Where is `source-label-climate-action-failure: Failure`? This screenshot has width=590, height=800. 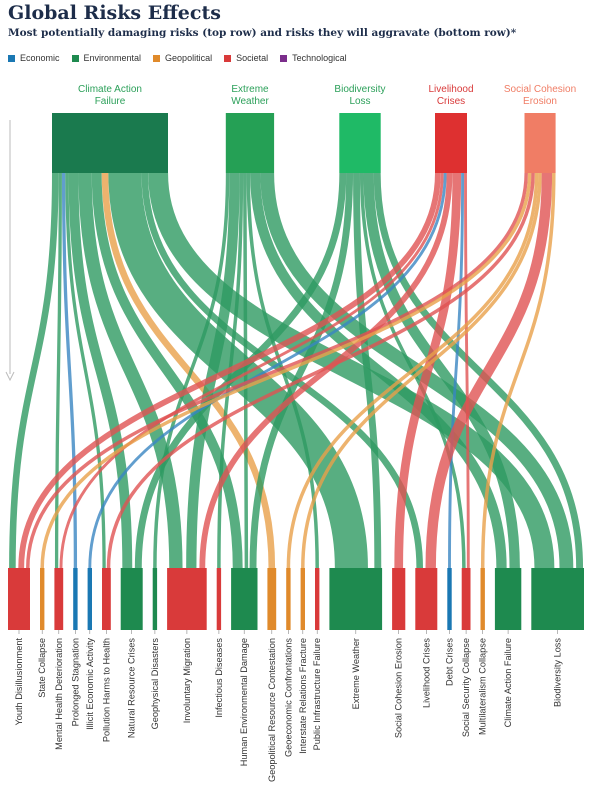 source-label-climate-action-failure: Failure is located at coordinates (110, 101).